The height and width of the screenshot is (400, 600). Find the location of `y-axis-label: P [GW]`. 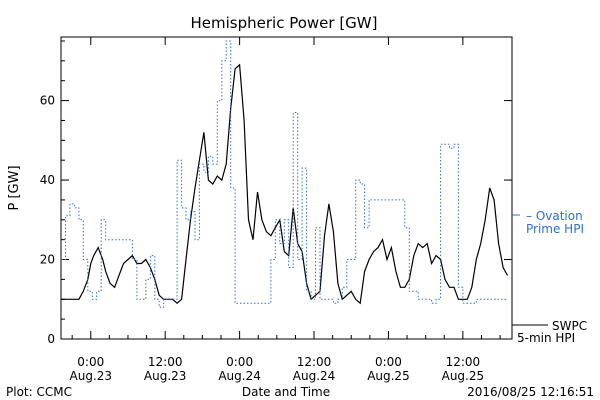

y-axis-label: P [GW] is located at coordinates (14, 187).